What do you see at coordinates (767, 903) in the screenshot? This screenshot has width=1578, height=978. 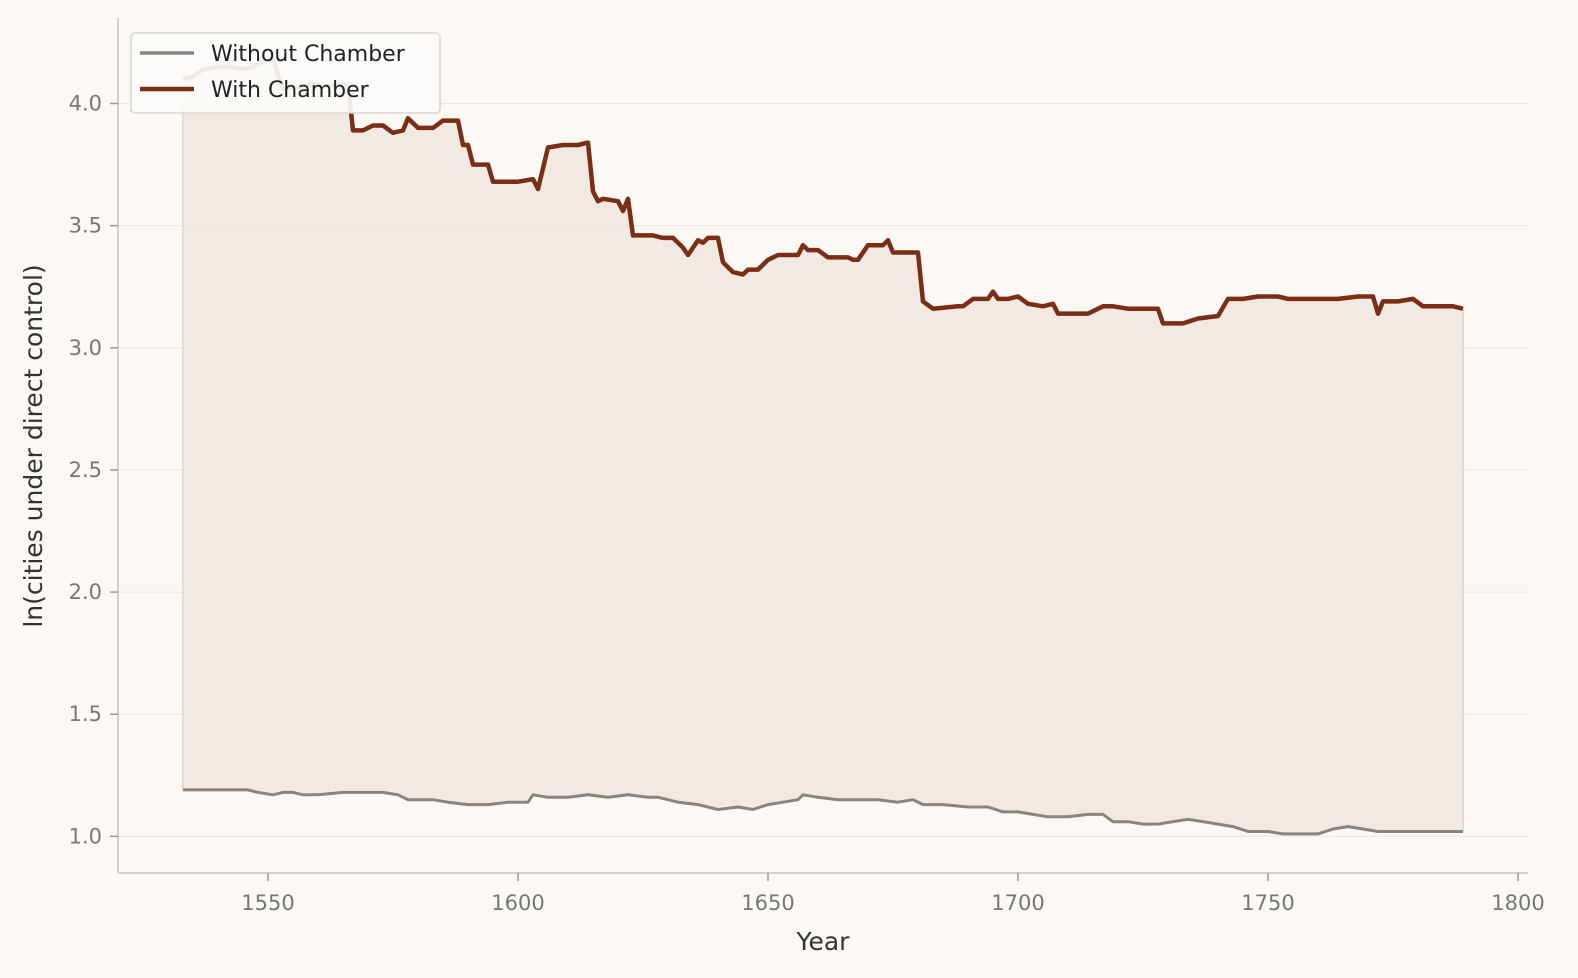 I see `x-tick-label: 1650` at bounding box center [767, 903].